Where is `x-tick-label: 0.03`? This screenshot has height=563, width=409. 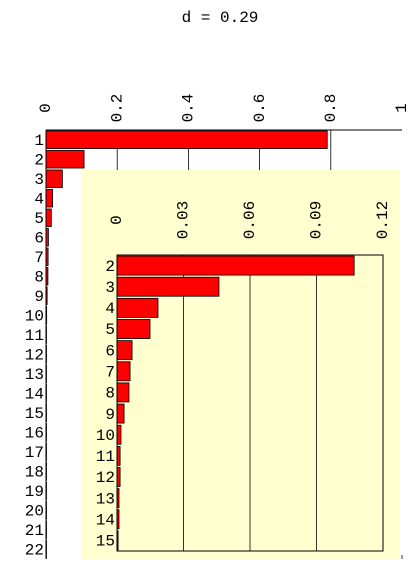 x-tick-label: 0.03 is located at coordinates (184, 220).